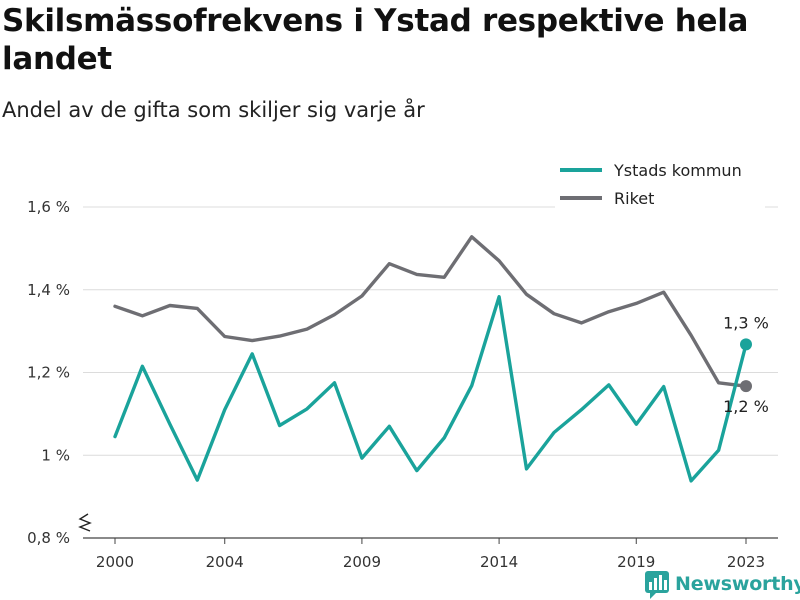  I want to click on x-tick-label: 2000, so click(115, 562).